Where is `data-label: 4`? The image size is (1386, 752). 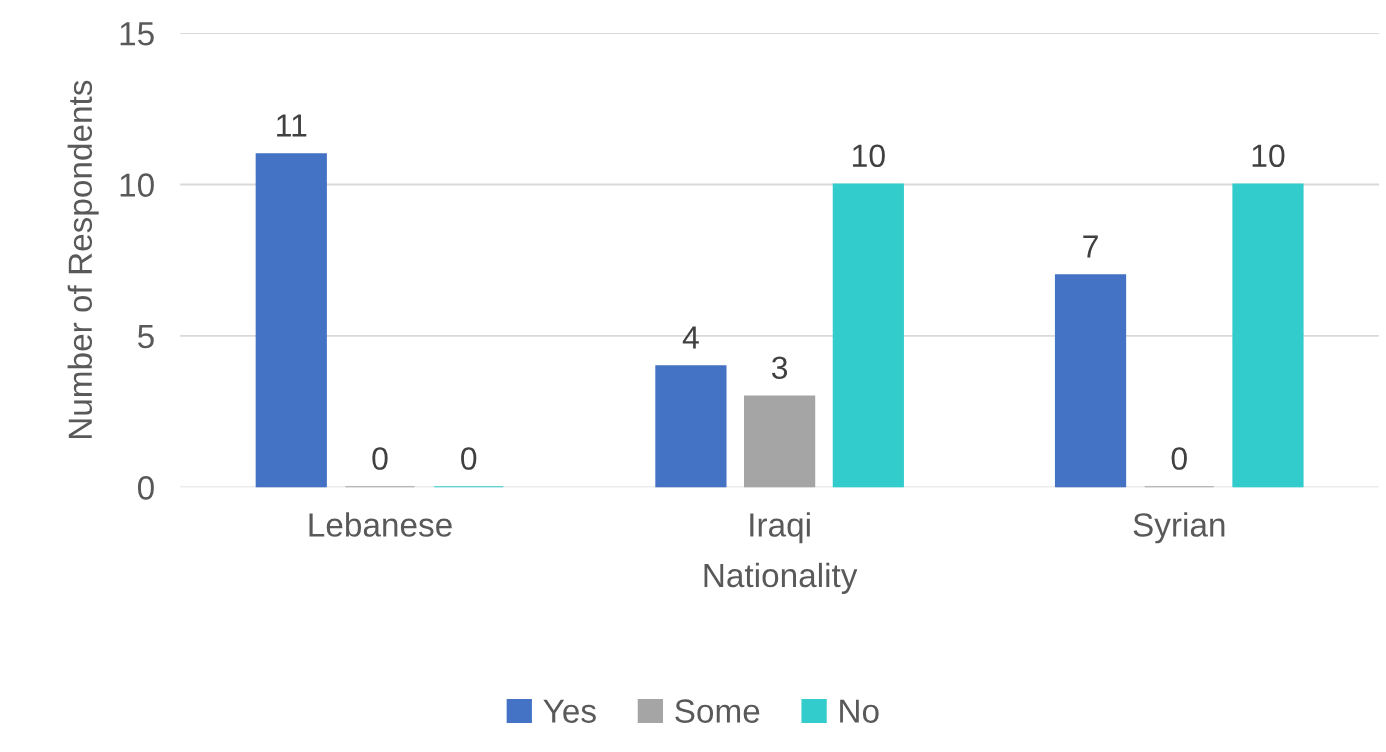 data-label: 4 is located at coordinates (690, 337).